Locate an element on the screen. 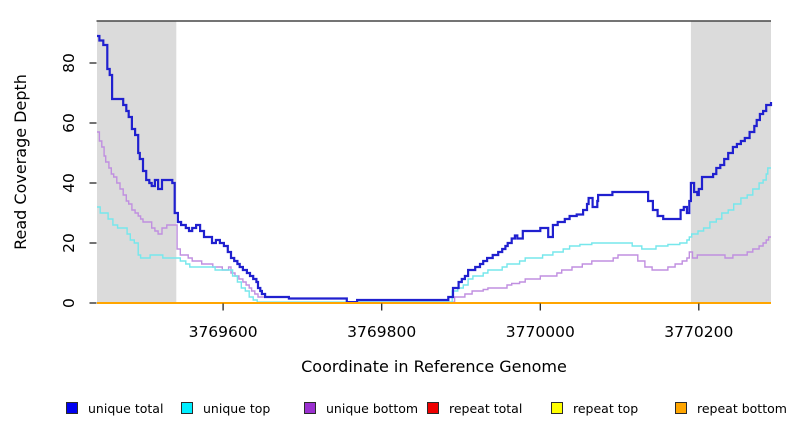 This screenshot has height=432, width=792. legend-item-unique-top: unique top is located at coordinates (225, 408).